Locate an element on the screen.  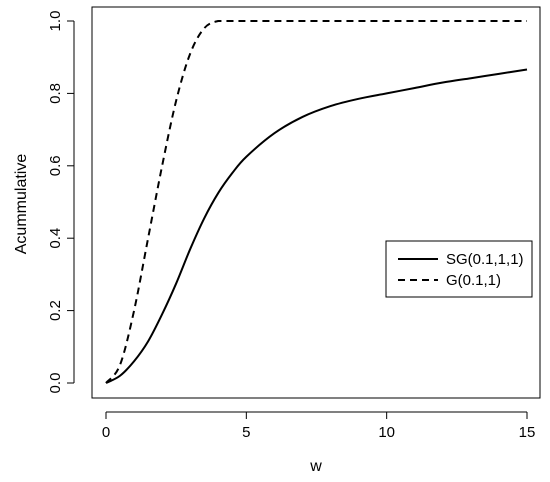
y-axis-title: Acummulative is located at coordinates (21, 204).